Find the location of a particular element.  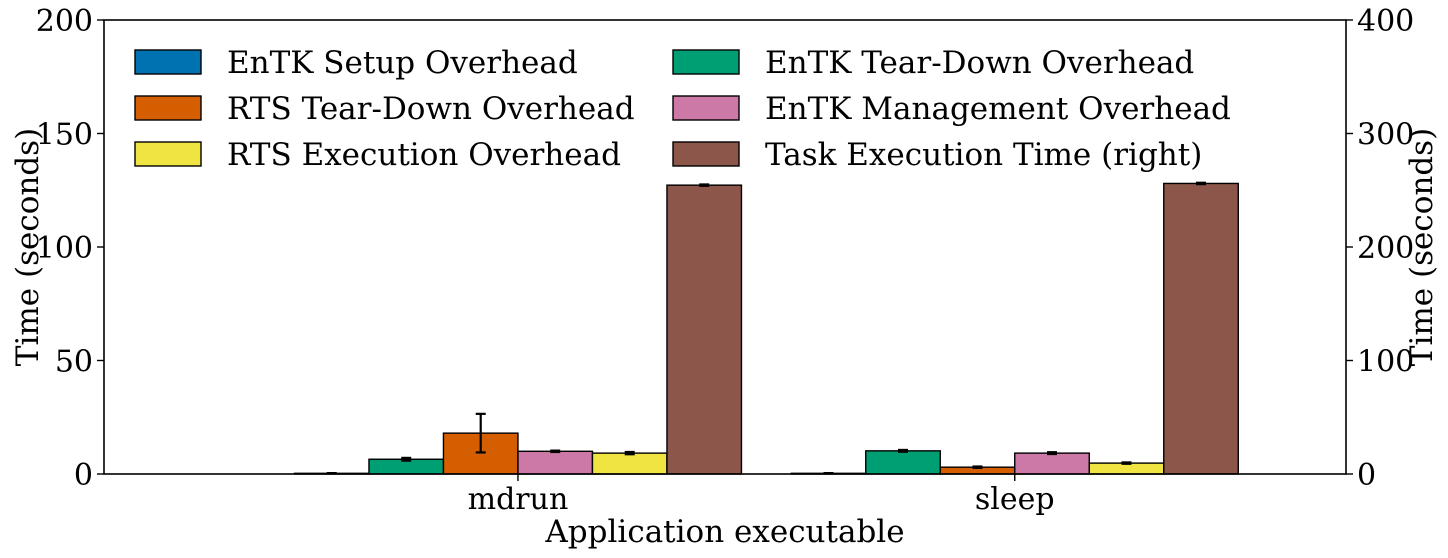

x-tick-label-0: mdrun is located at coordinates (518, 499).